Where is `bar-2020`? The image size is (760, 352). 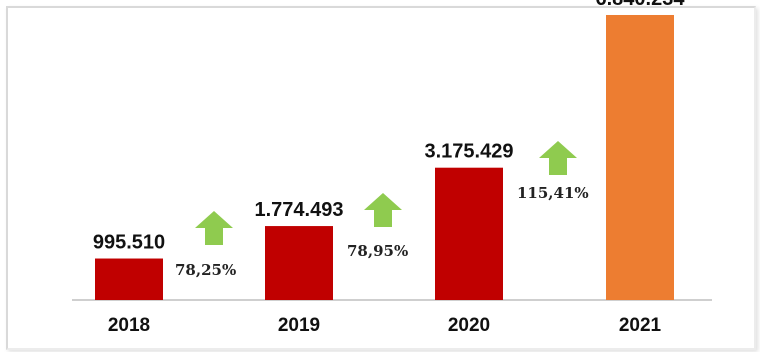 bar-2020 is located at coordinates (469, 233).